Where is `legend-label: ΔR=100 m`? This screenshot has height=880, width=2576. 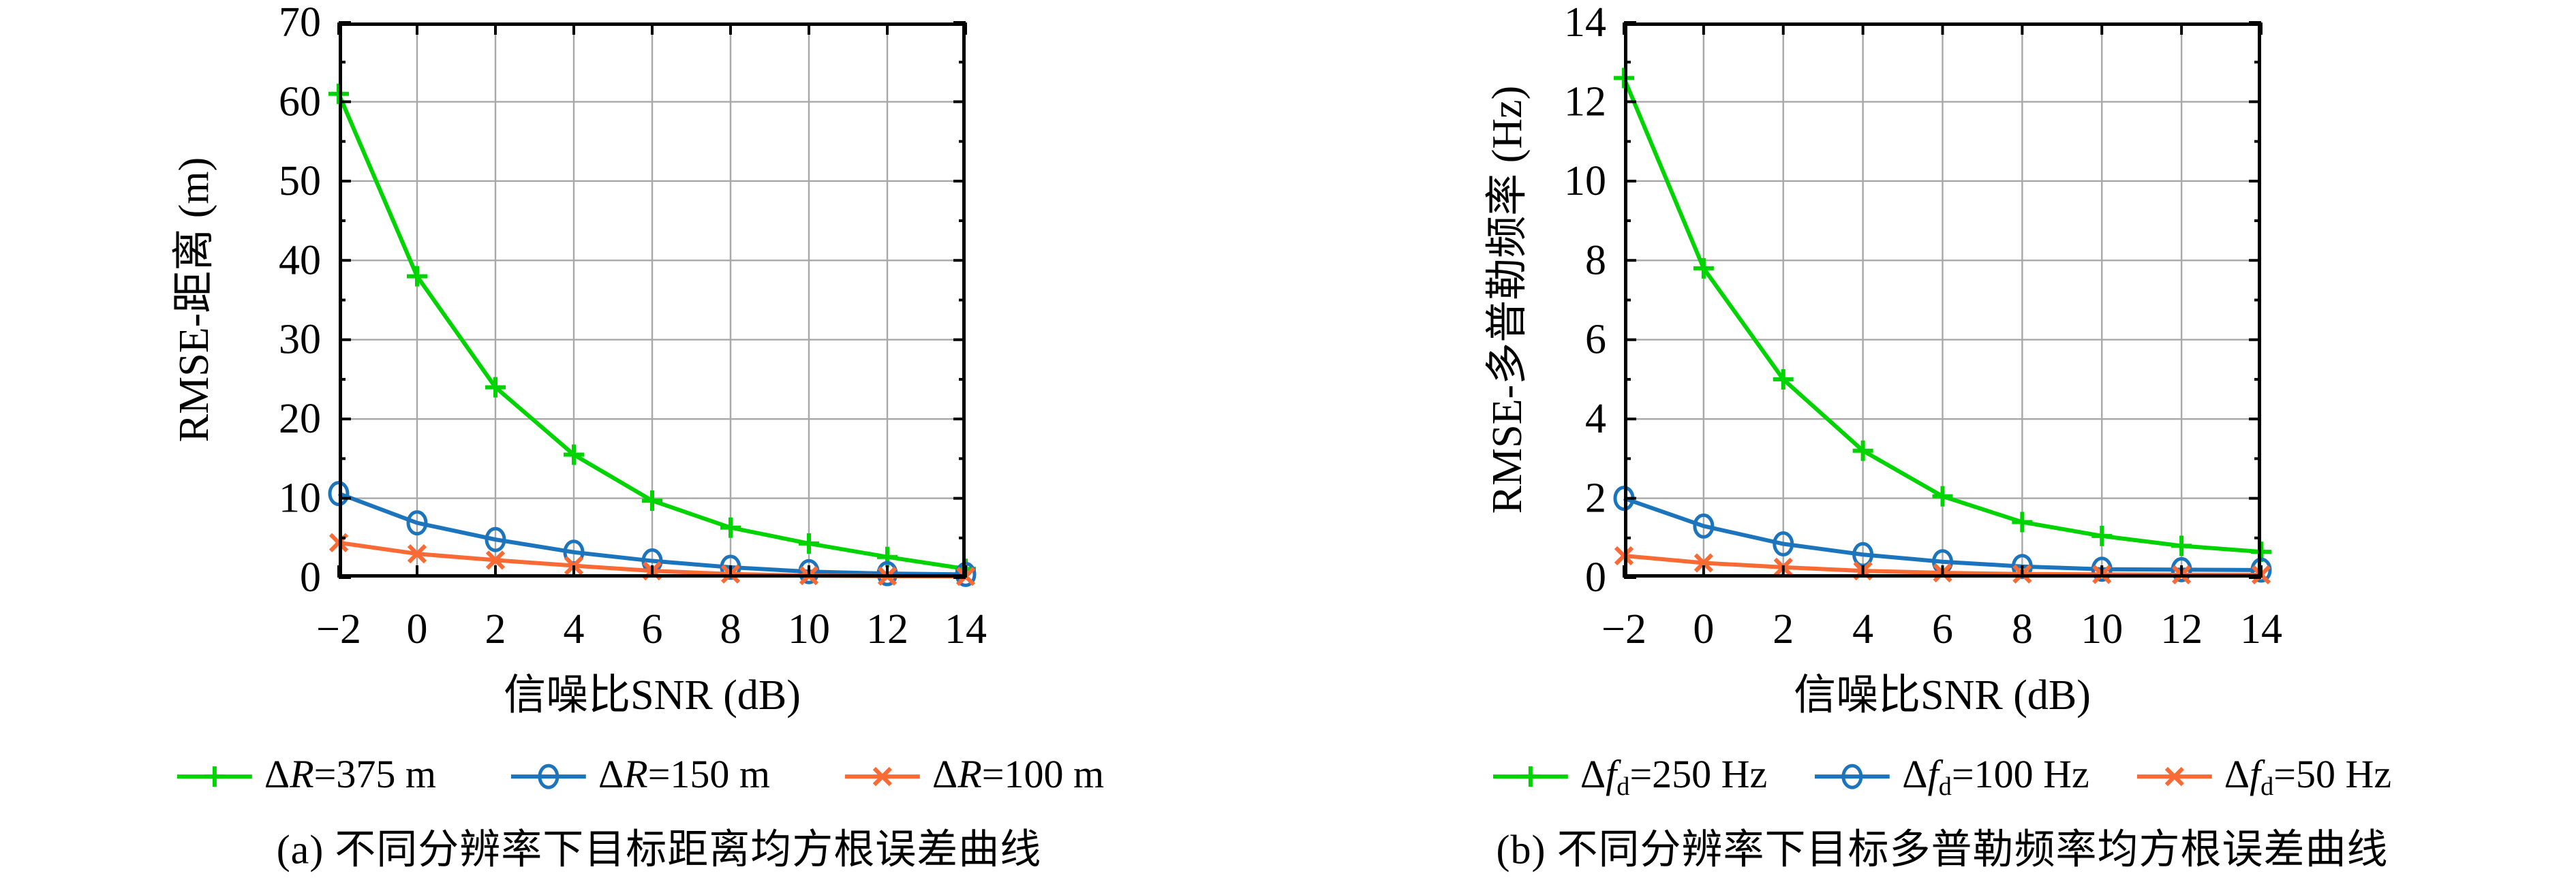 legend-label: ΔR=100 m is located at coordinates (1019, 774).